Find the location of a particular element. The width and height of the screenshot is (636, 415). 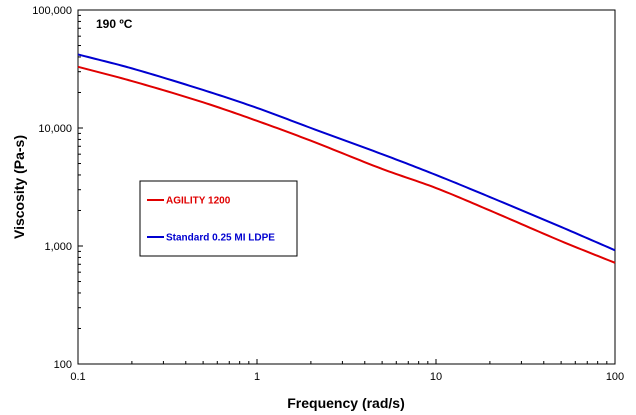

x-tick-label: 100 is located at coordinates (615, 377).